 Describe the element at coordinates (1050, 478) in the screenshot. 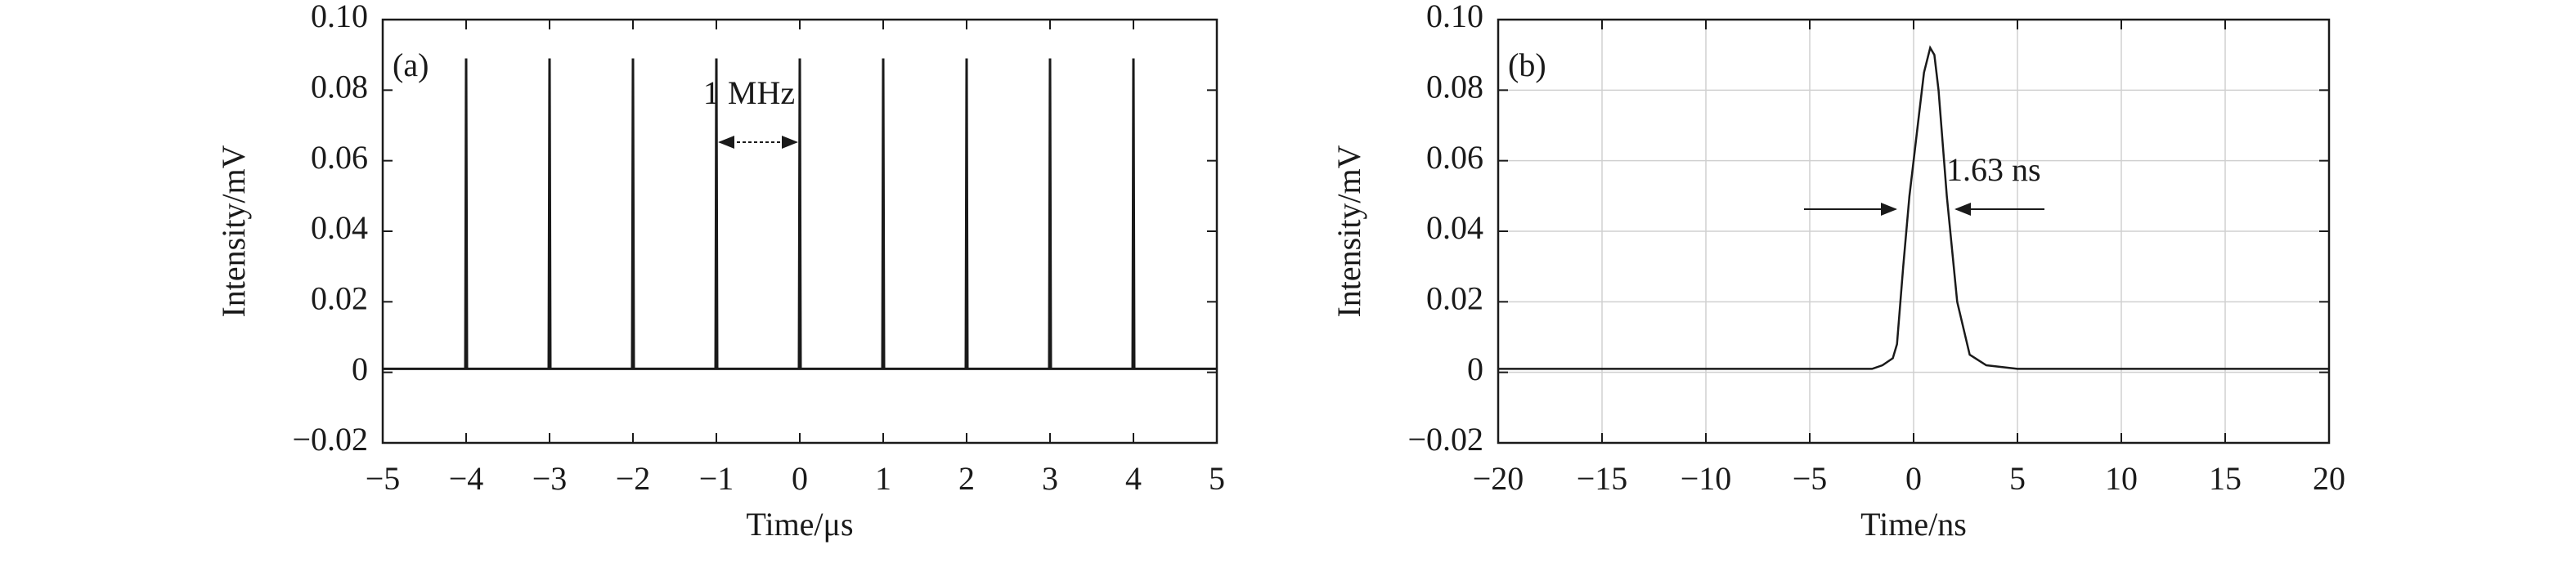

I see `x-tick-label: 3` at that location.